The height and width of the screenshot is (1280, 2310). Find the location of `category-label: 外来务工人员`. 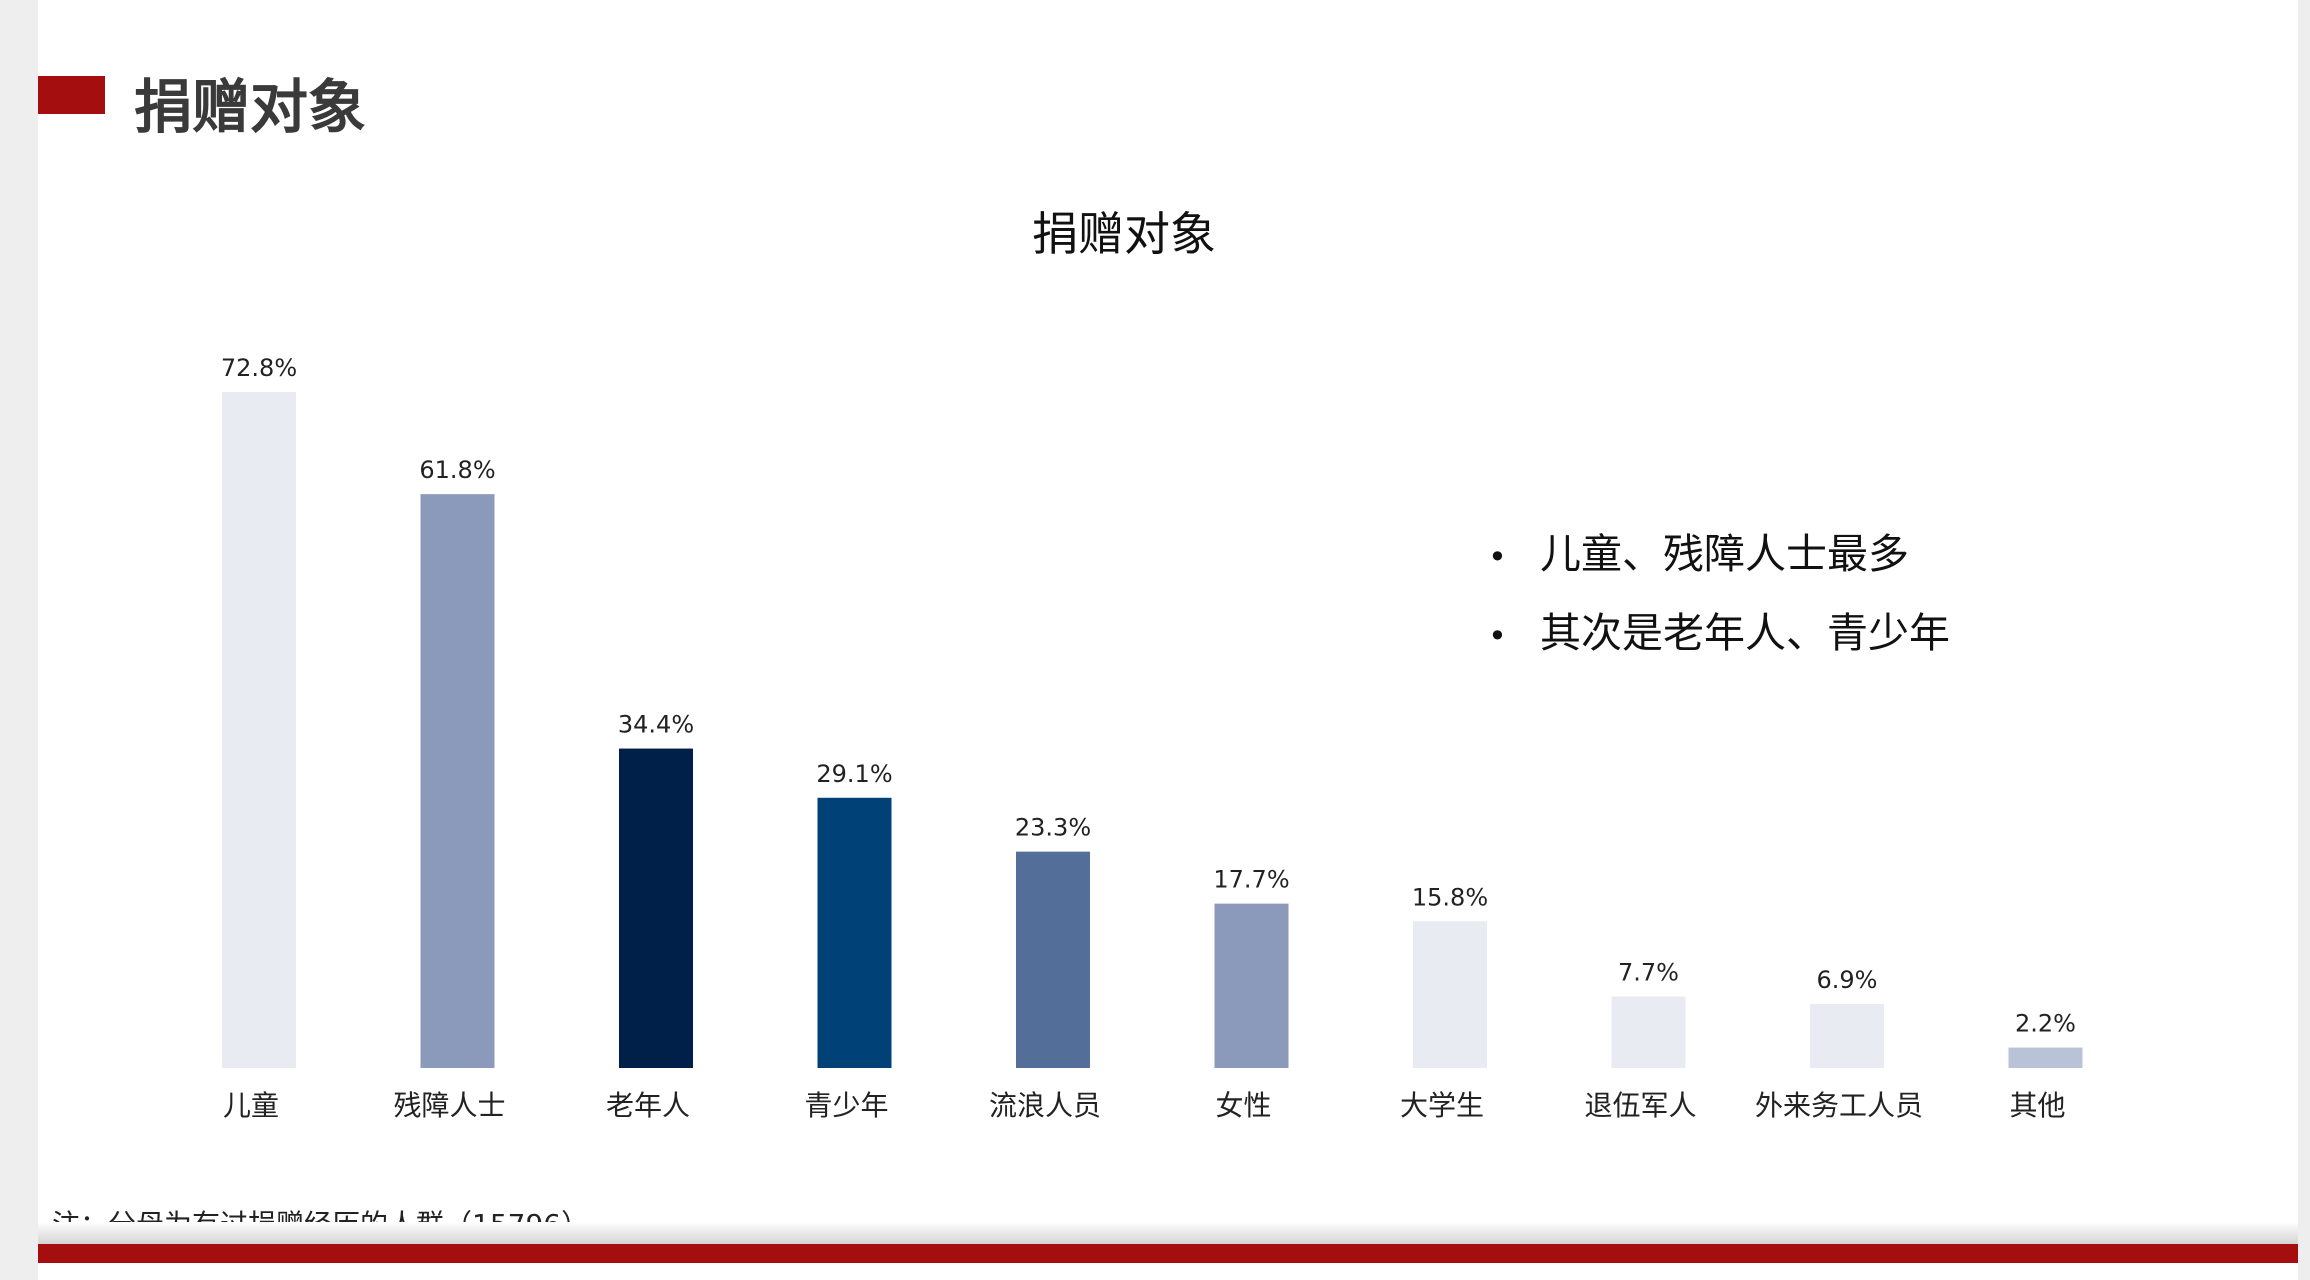

category-label: 外来务工人员 is located at coordinates (1839, 1105).